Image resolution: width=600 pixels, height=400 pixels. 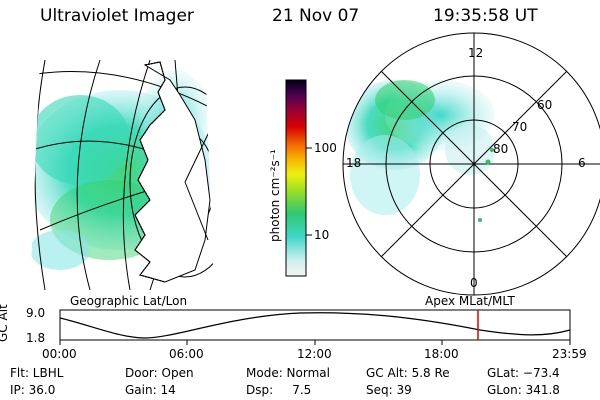 I want to click on altitude-xtick: 18:00, so click(x=441, y=354).